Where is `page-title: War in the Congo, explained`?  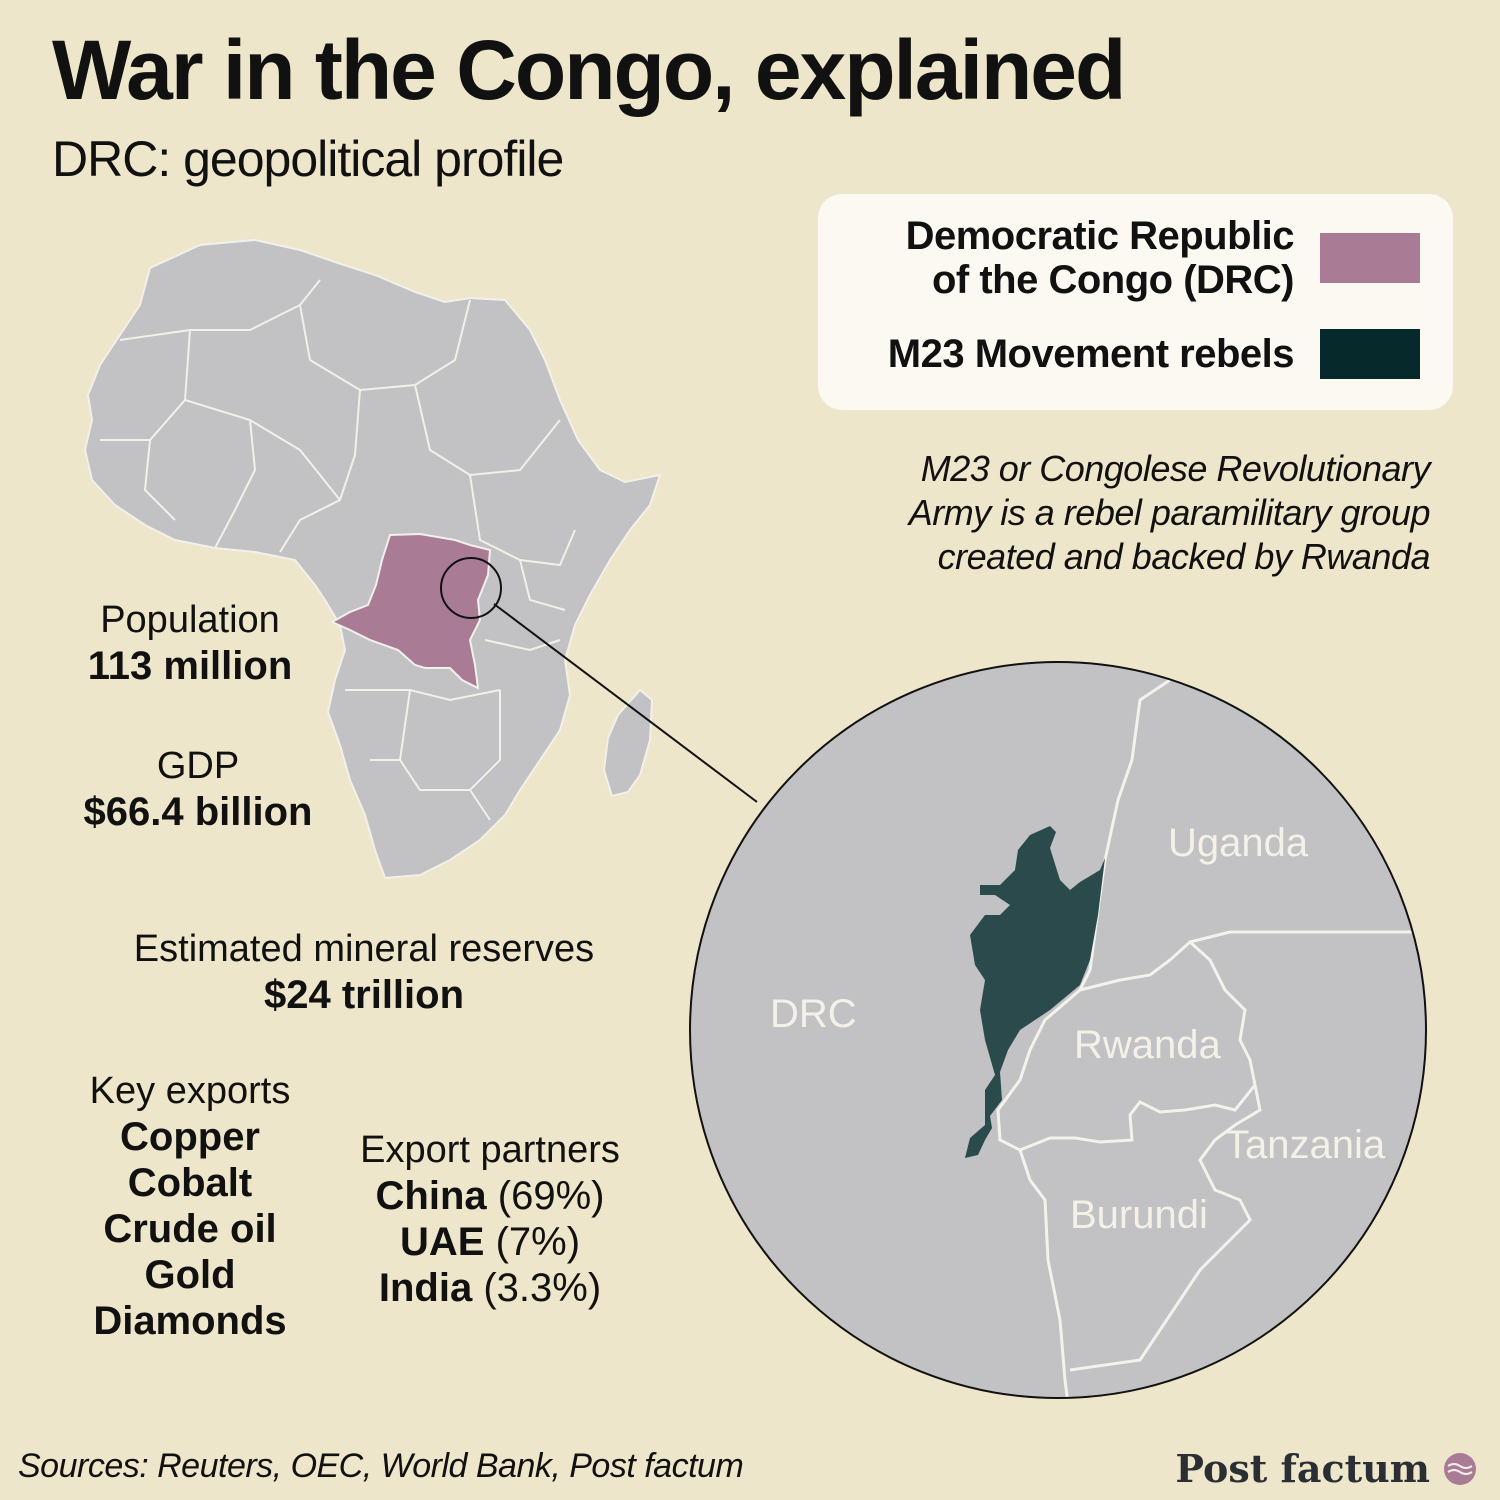
page-title: War in the Congo, explained is located at coordinates (589, 70).